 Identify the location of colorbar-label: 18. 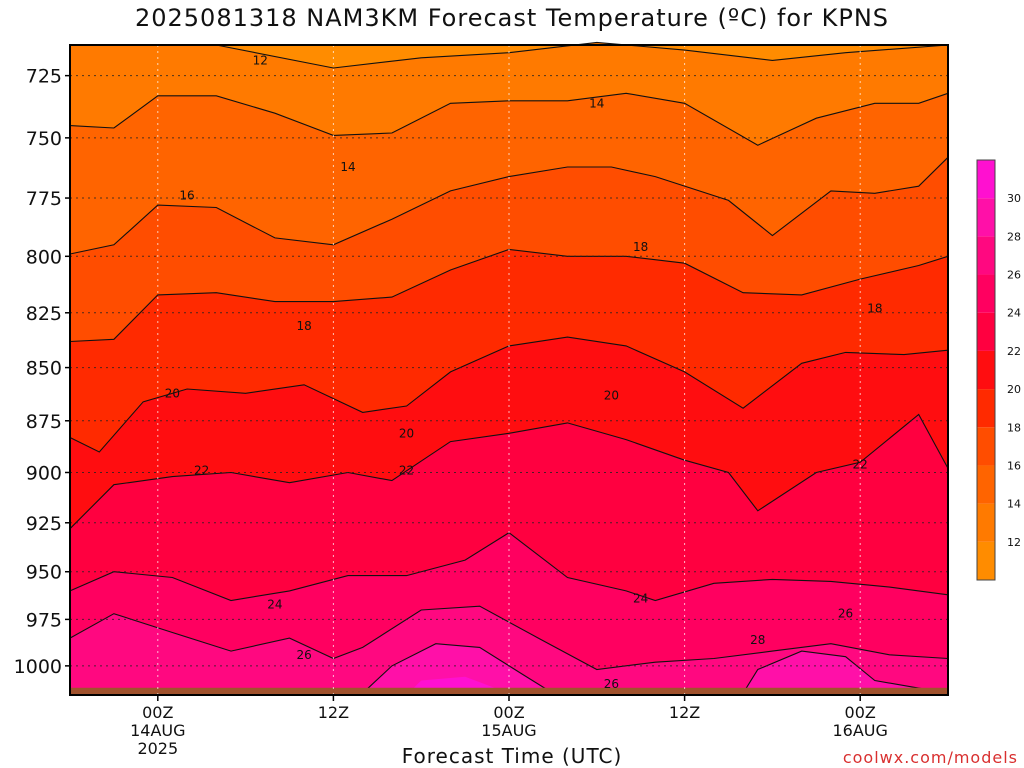
(1014, 427).